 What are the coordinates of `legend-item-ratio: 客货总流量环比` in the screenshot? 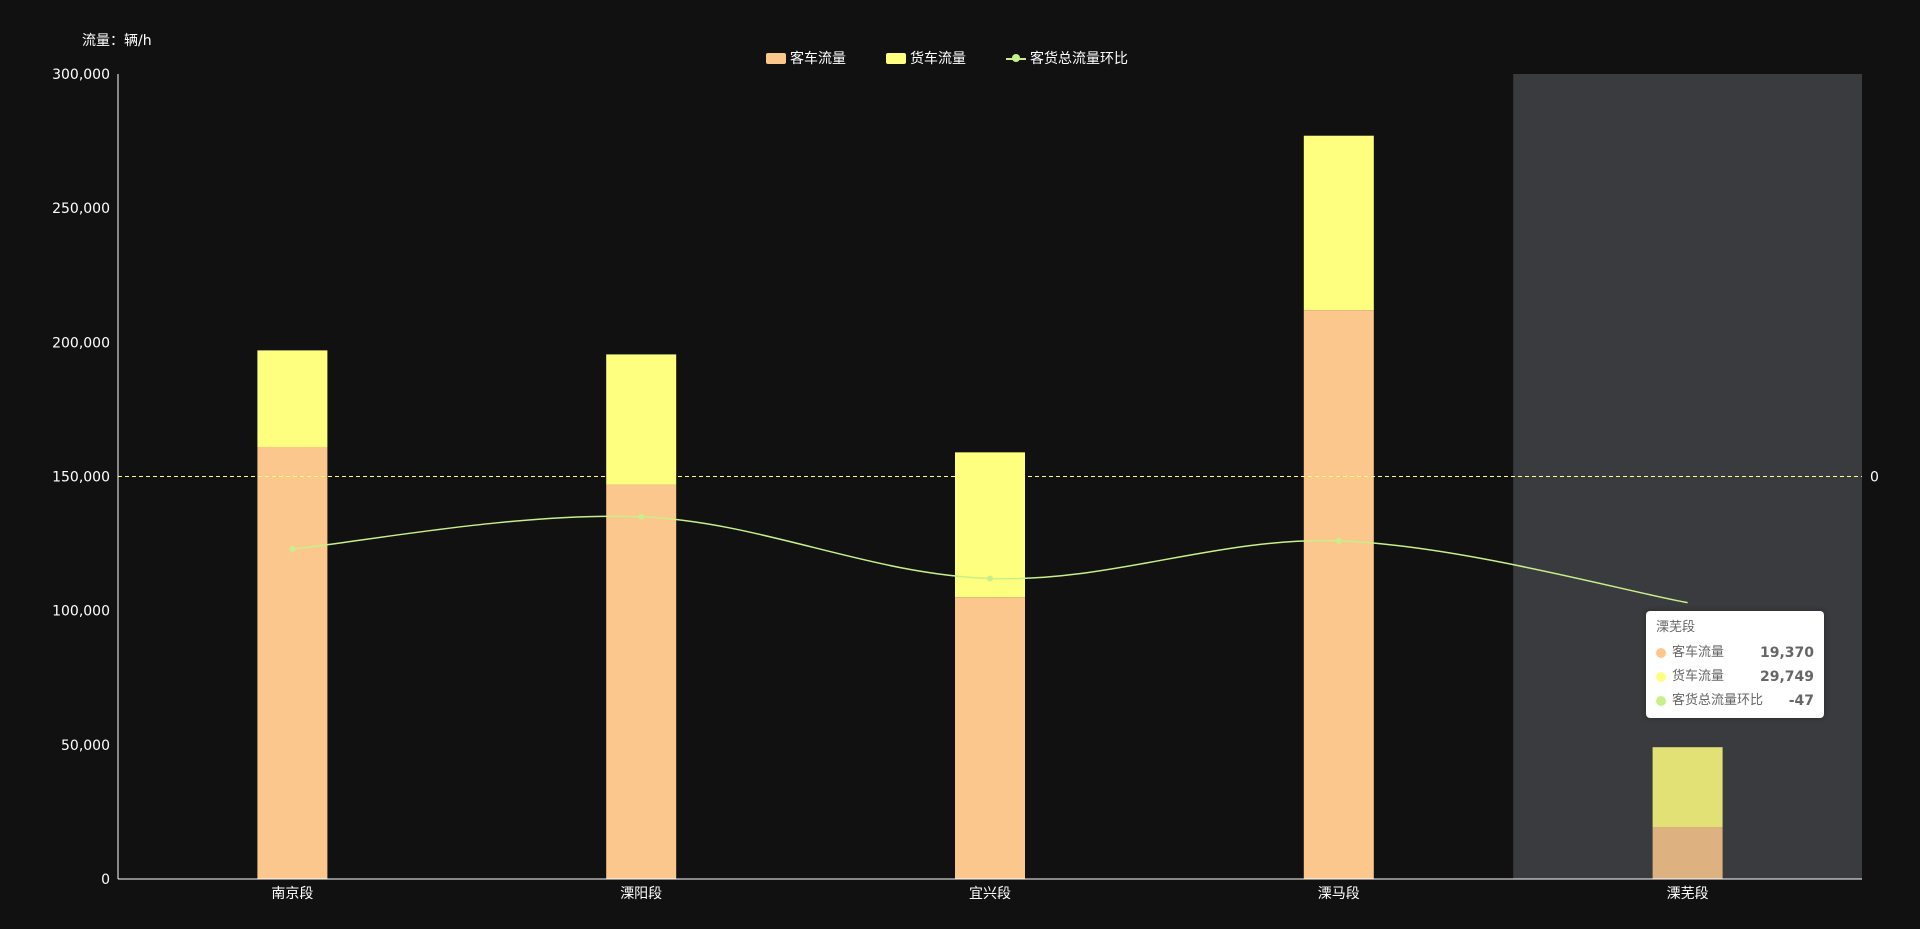 It's located at (1067, 58).